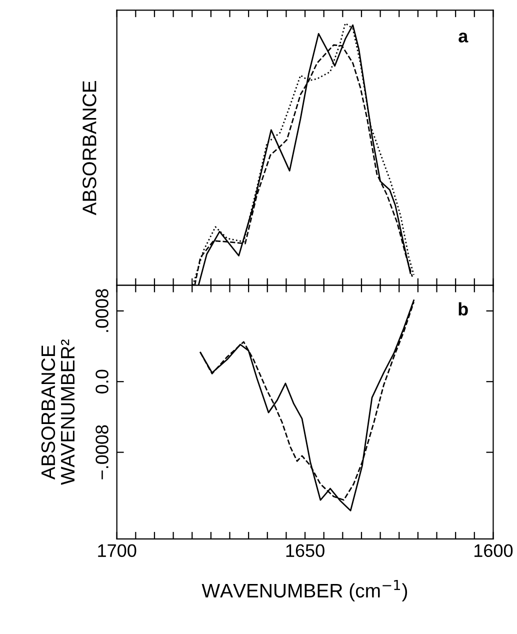  What do you see at coordinates (463, 37) in the screenshot?
I see `annotation: a` at bounding box center [463, 37].